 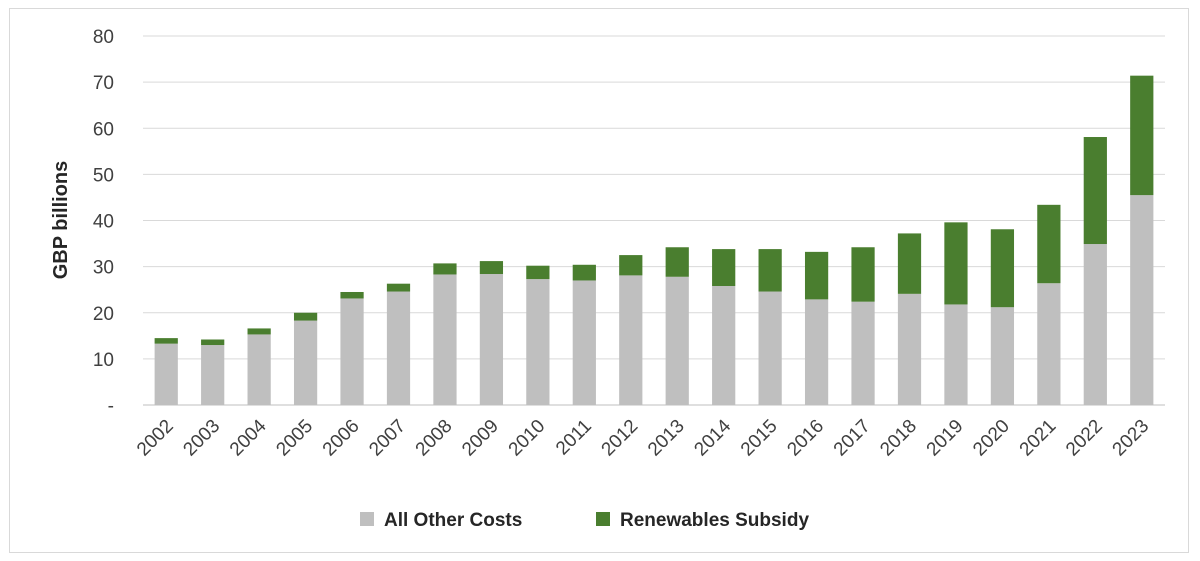 I want to click on x-tick-label: 2015, so click(x=759, y=438).